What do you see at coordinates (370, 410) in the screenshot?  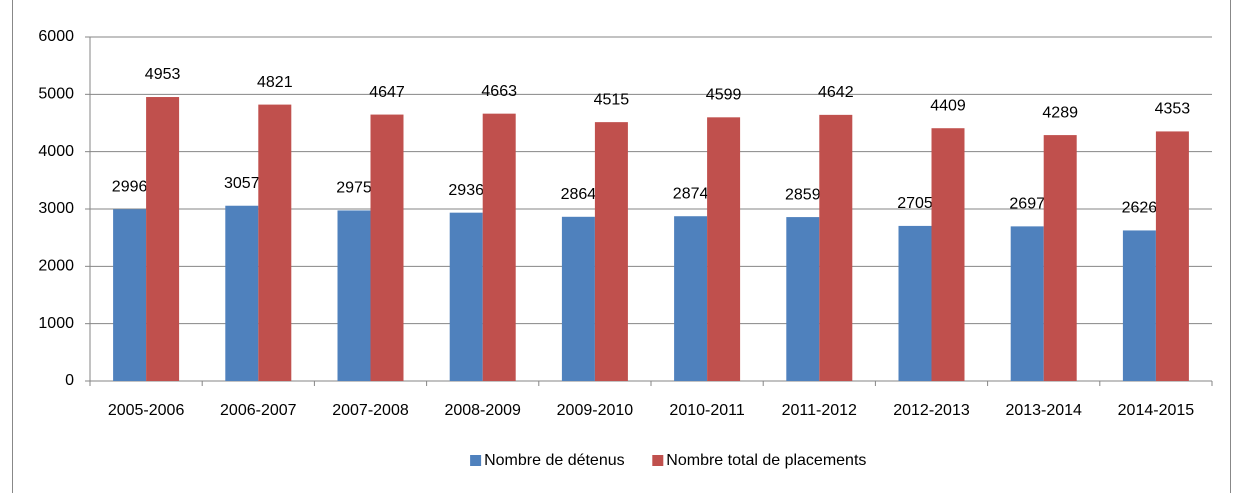 I see `x-tick-label: 2007-2008` at bounding box center [370, 410].